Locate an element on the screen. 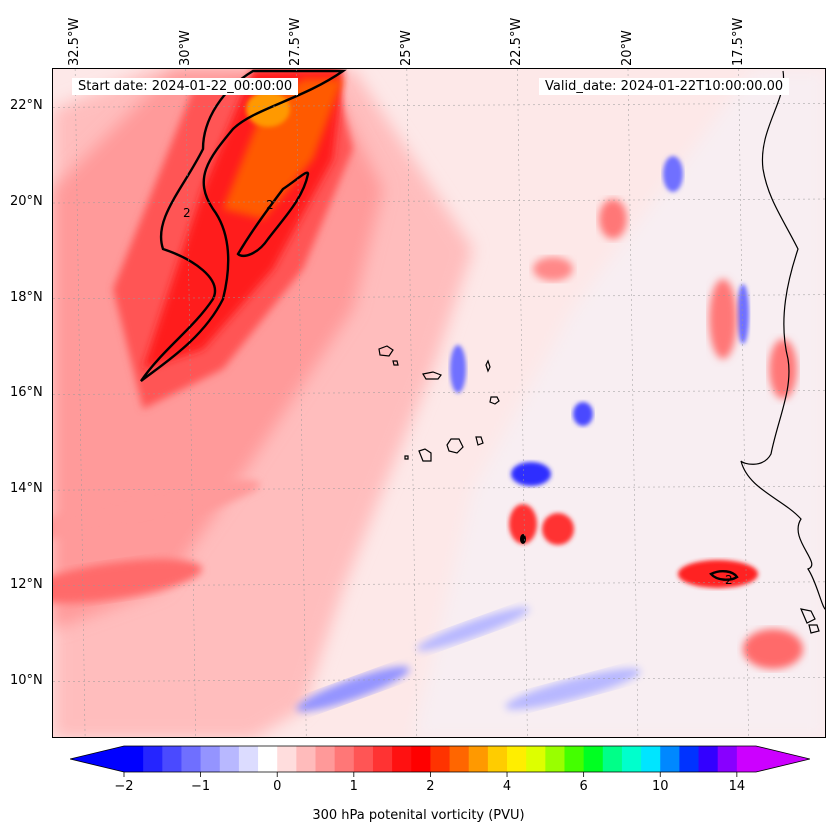 This screenshot has height=836, width=837. latitude-label: 22°N is located at coordinates (26, 106).